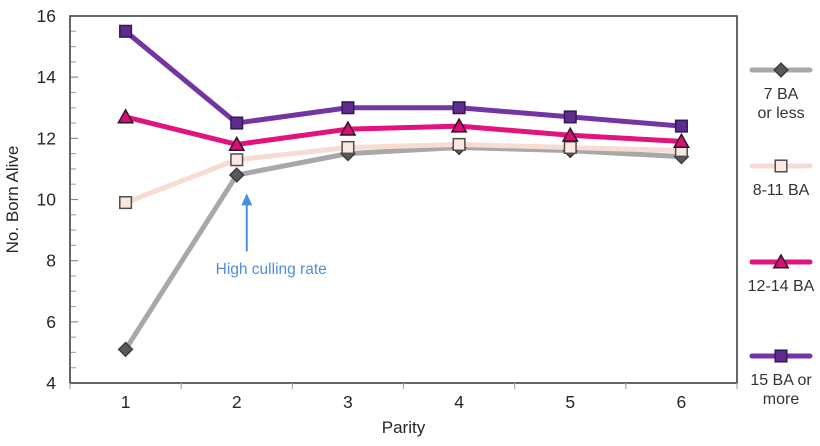  Describe the element at coordinates (12, 200) in the screenshot. I see `y-axis-title: No. Born Alive` at that location.